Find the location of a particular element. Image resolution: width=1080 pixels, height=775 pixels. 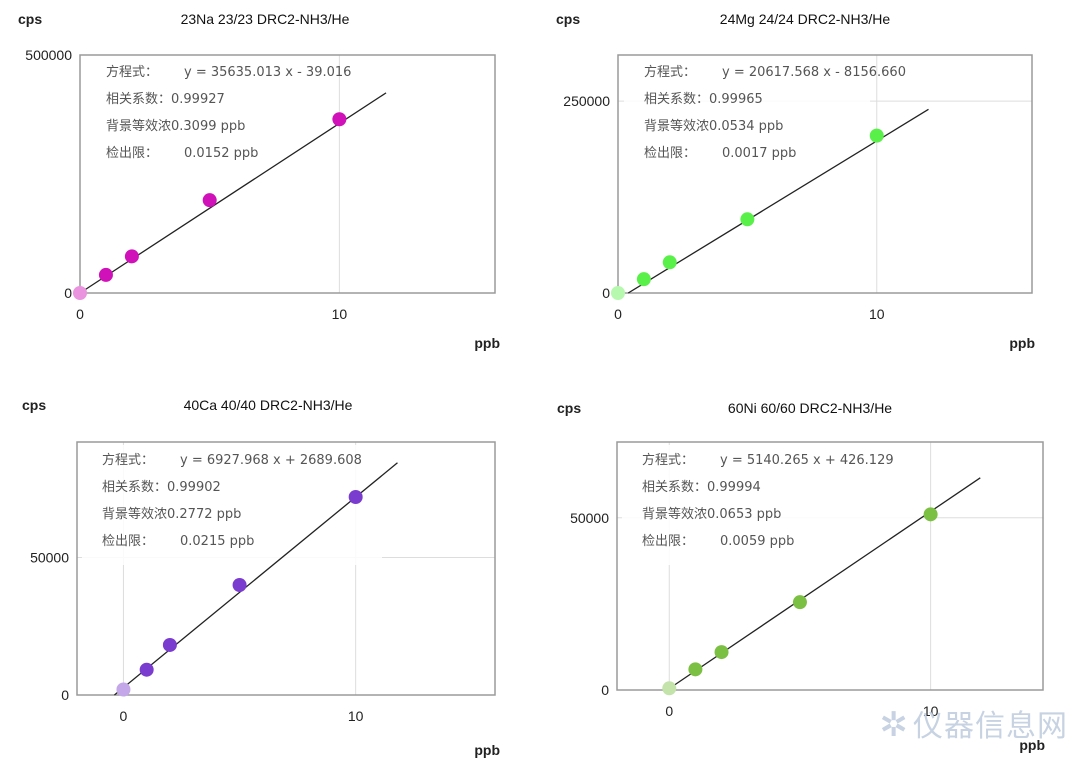

annotation-value-4: 0.0215 ppb is located at coordinates (217, 541).